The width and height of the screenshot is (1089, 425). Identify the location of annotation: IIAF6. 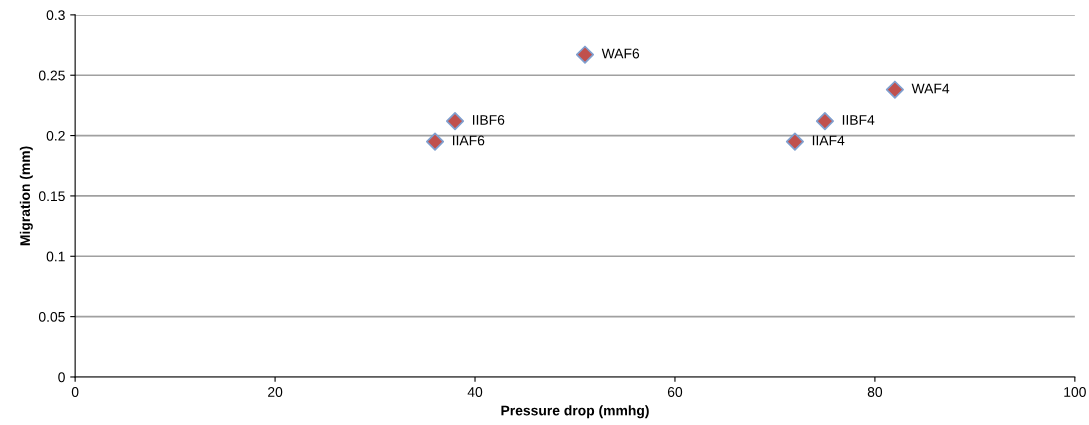
(468, 140).